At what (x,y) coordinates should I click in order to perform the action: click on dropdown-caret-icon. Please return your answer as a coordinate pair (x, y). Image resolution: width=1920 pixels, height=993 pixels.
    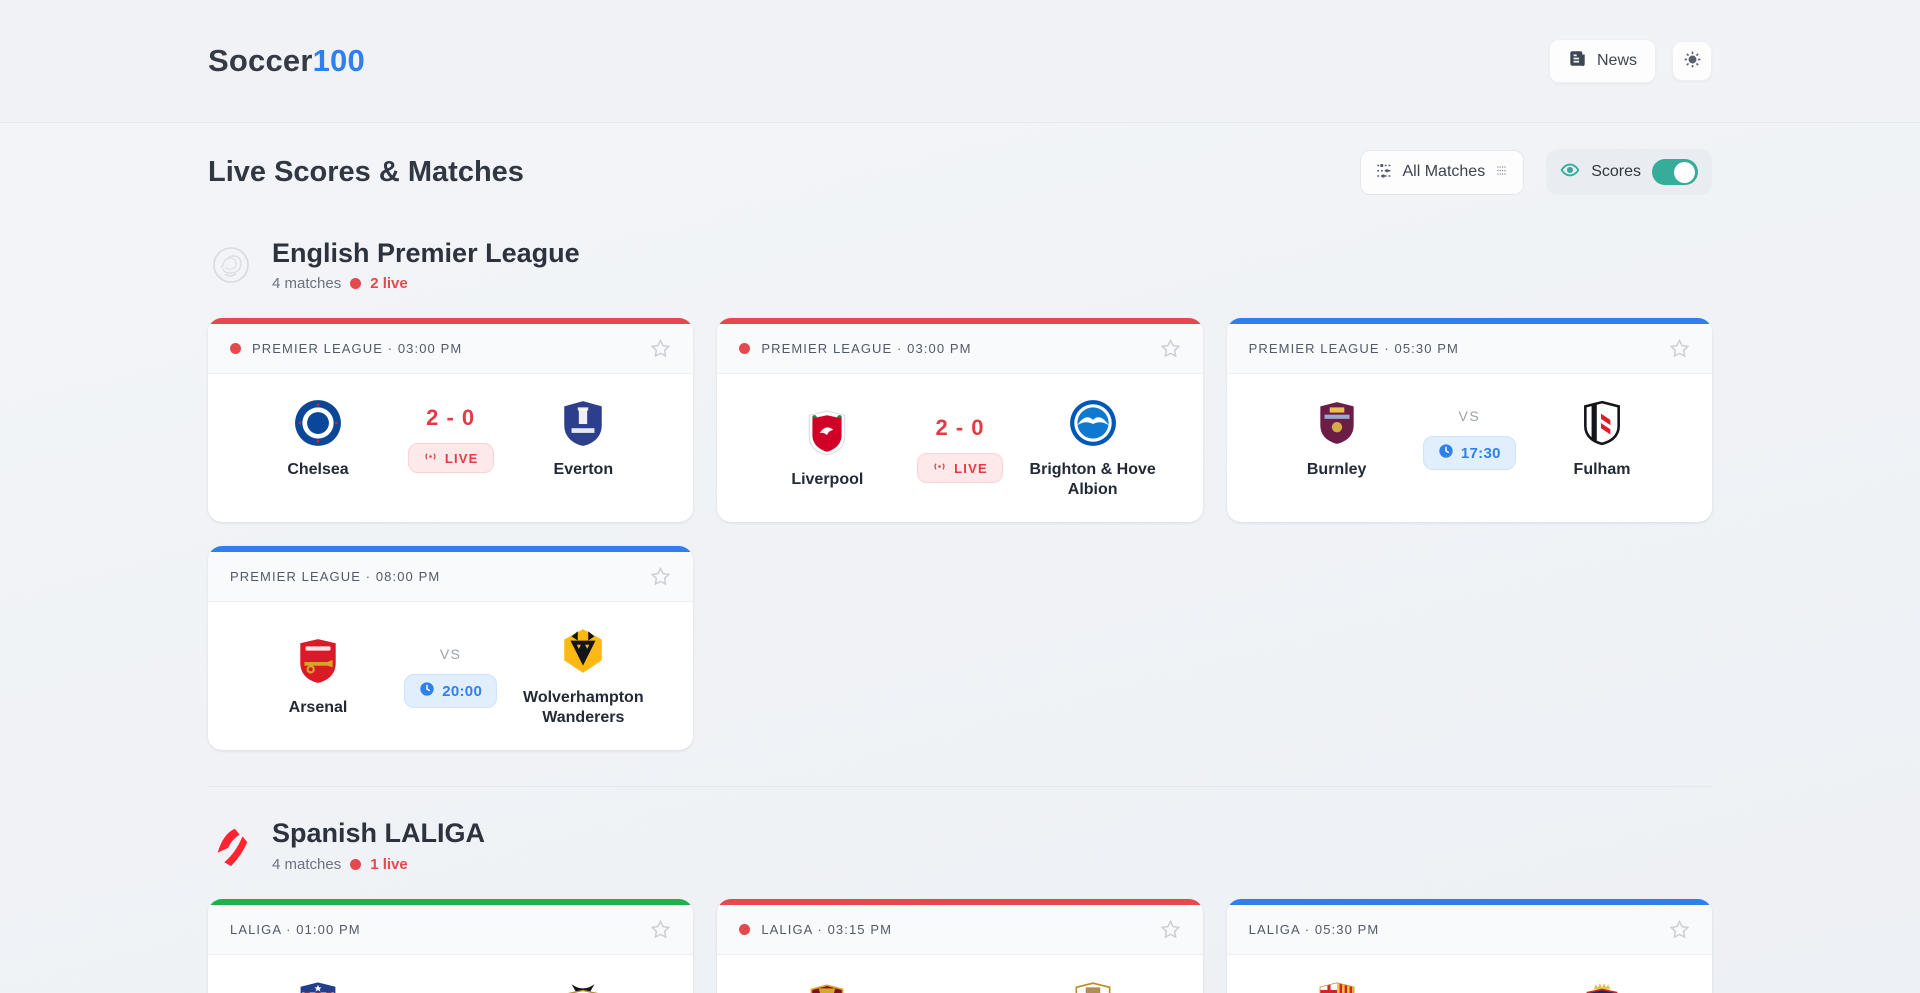
    Looking at the image, I should click on (1502, 172).